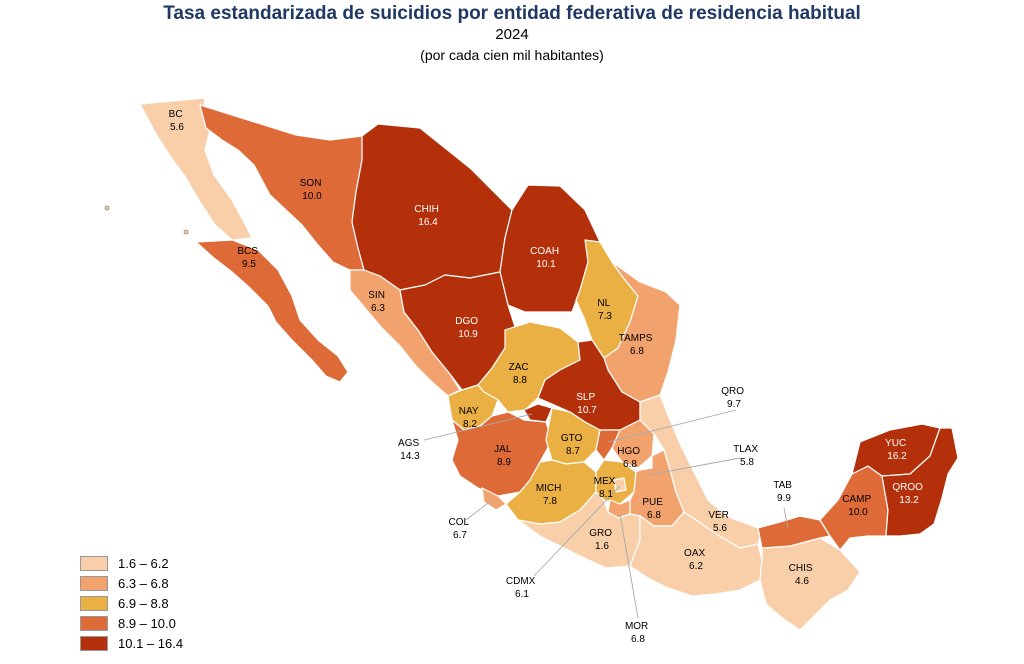  I want to click on state-gto, so click(573, 436).